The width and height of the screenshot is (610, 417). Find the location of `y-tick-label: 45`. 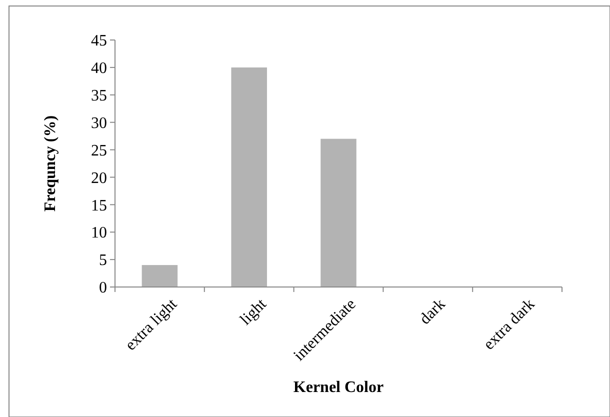

y-tick-label: 45 is located at coordinates (99, 41).